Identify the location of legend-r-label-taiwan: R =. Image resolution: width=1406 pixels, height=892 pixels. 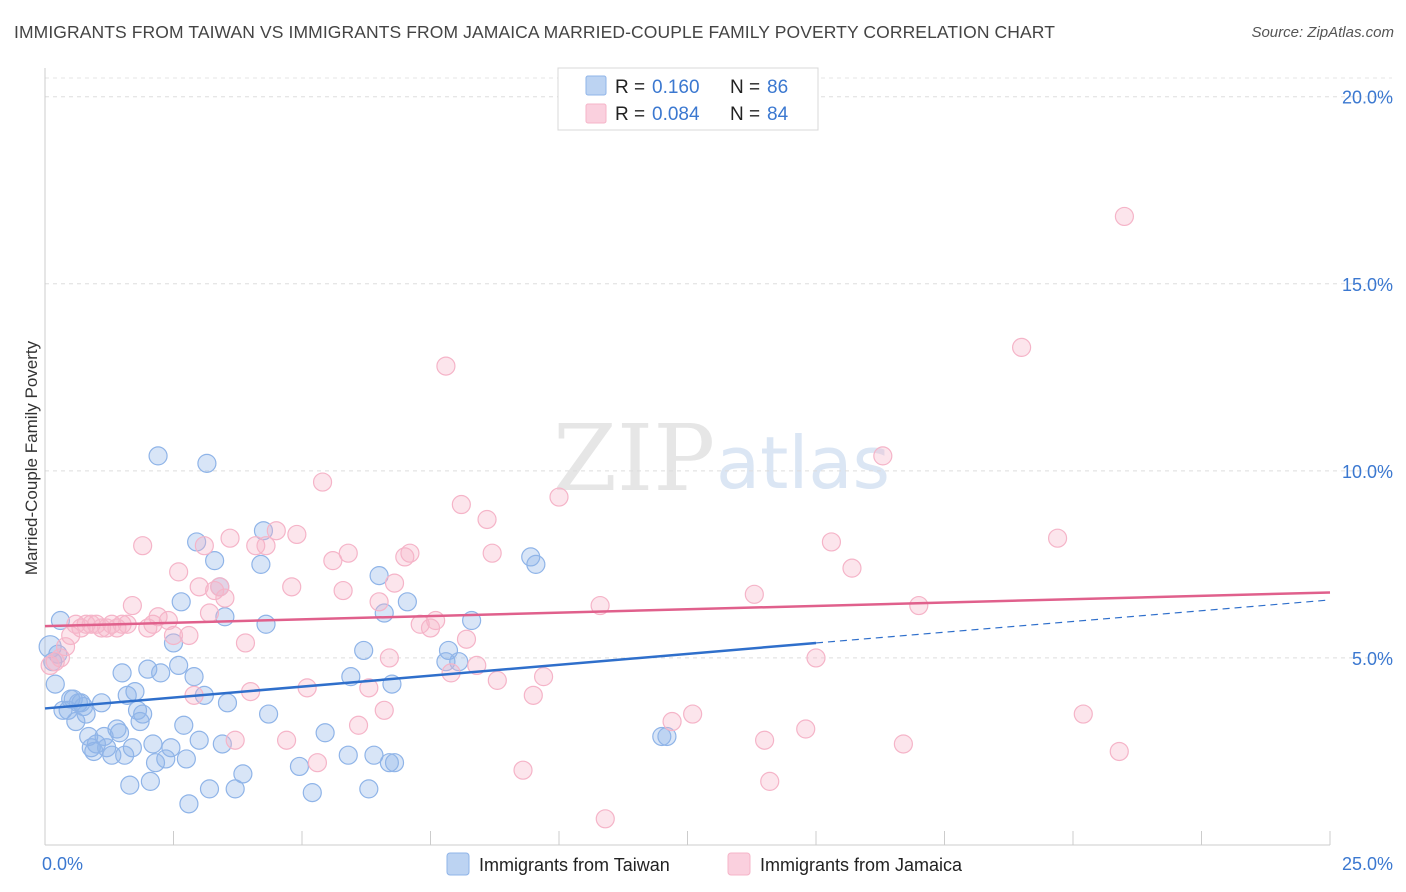
(630, 87).